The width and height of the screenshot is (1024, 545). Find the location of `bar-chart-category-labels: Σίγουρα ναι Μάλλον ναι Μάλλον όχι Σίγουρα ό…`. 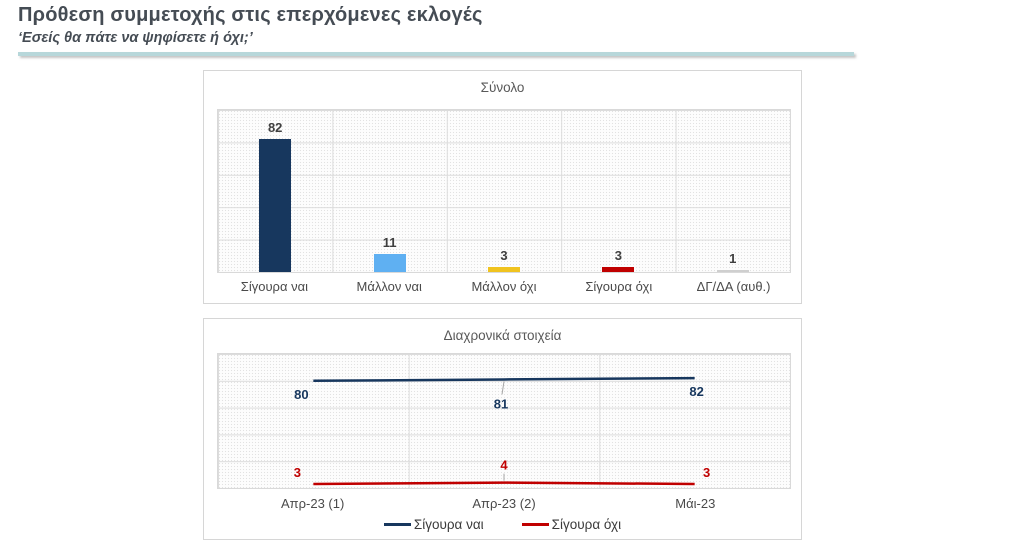

bar-chart-category-labels: Σίγουρα ναι Μάλλον ναι Μάλλον όχι Σίγουρα ό… is located at coordinates (504, 286).